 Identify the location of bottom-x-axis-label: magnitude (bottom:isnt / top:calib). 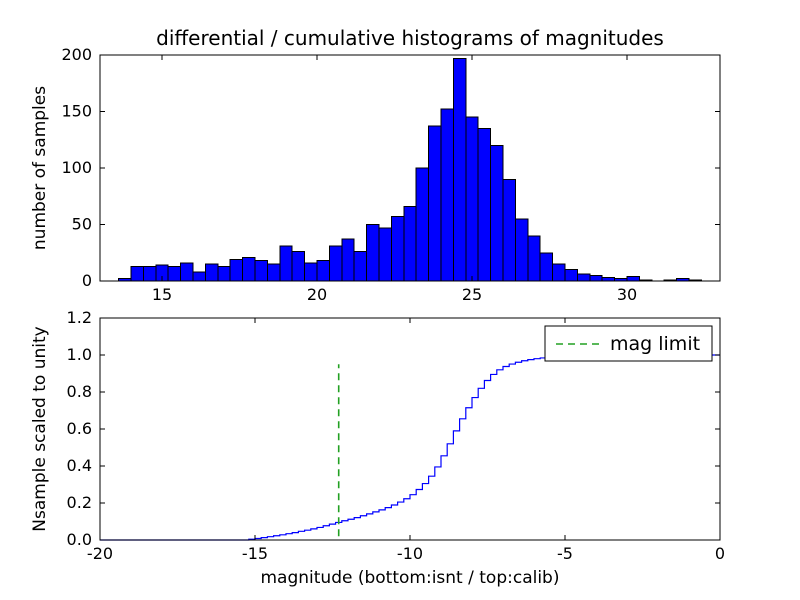
(410, 578).